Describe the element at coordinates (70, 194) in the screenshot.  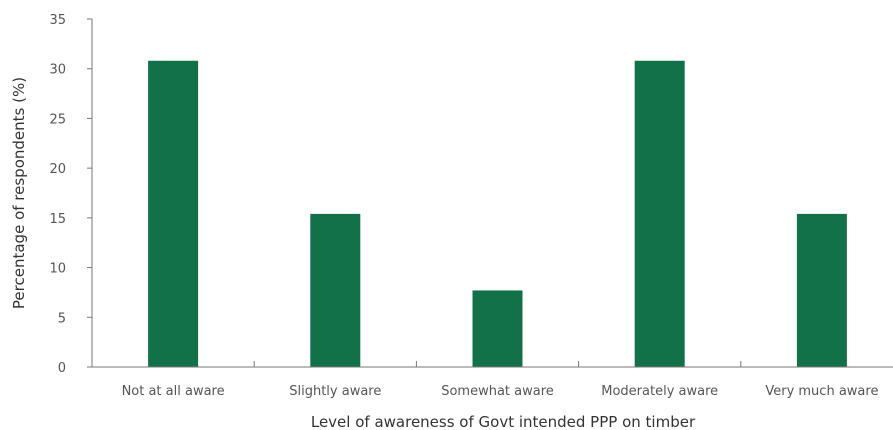
I see `y-ticks-group: 0 5 10 15 20 25 30 35` at that location.